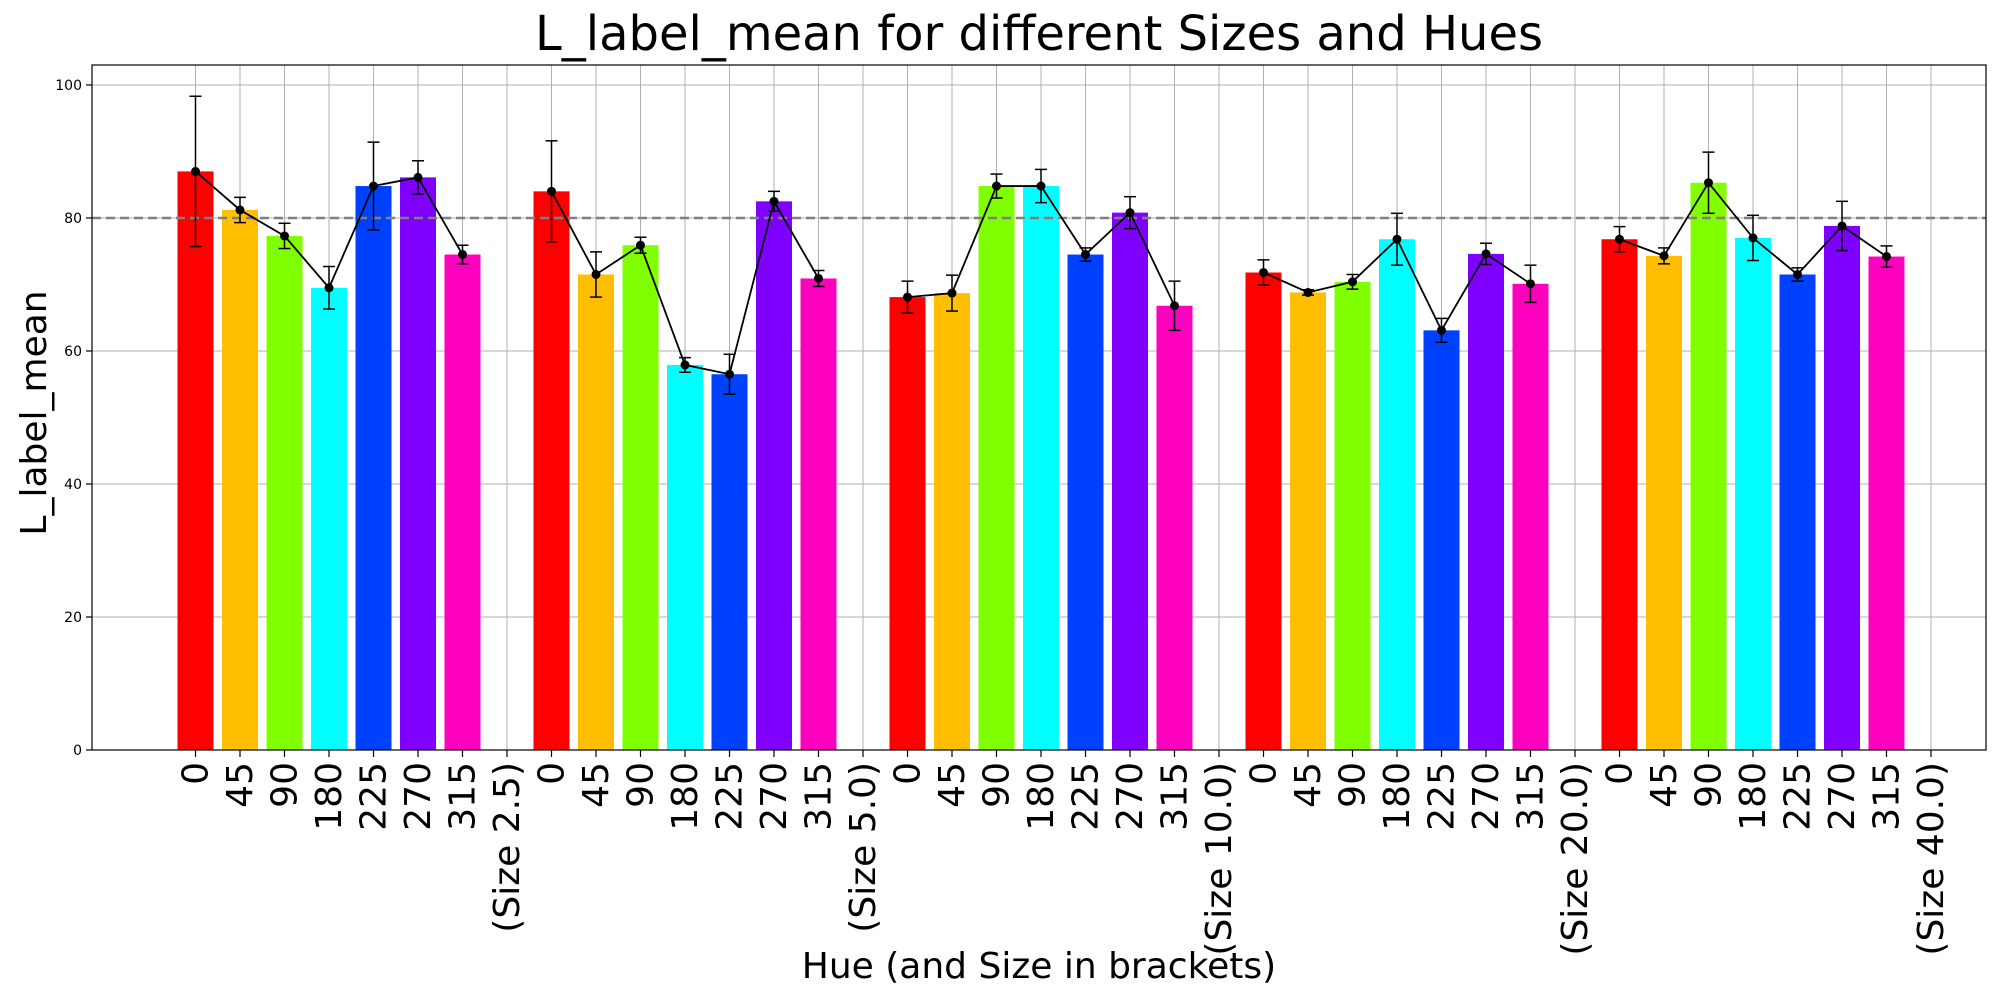 The width and height of the screenshot is (2000, 1000). What do you see at coordinates (1039, 966) in the screenshot?
I see `x-axis-label: Hue (and Size in brackets)` at bounding box center [1039, 966].